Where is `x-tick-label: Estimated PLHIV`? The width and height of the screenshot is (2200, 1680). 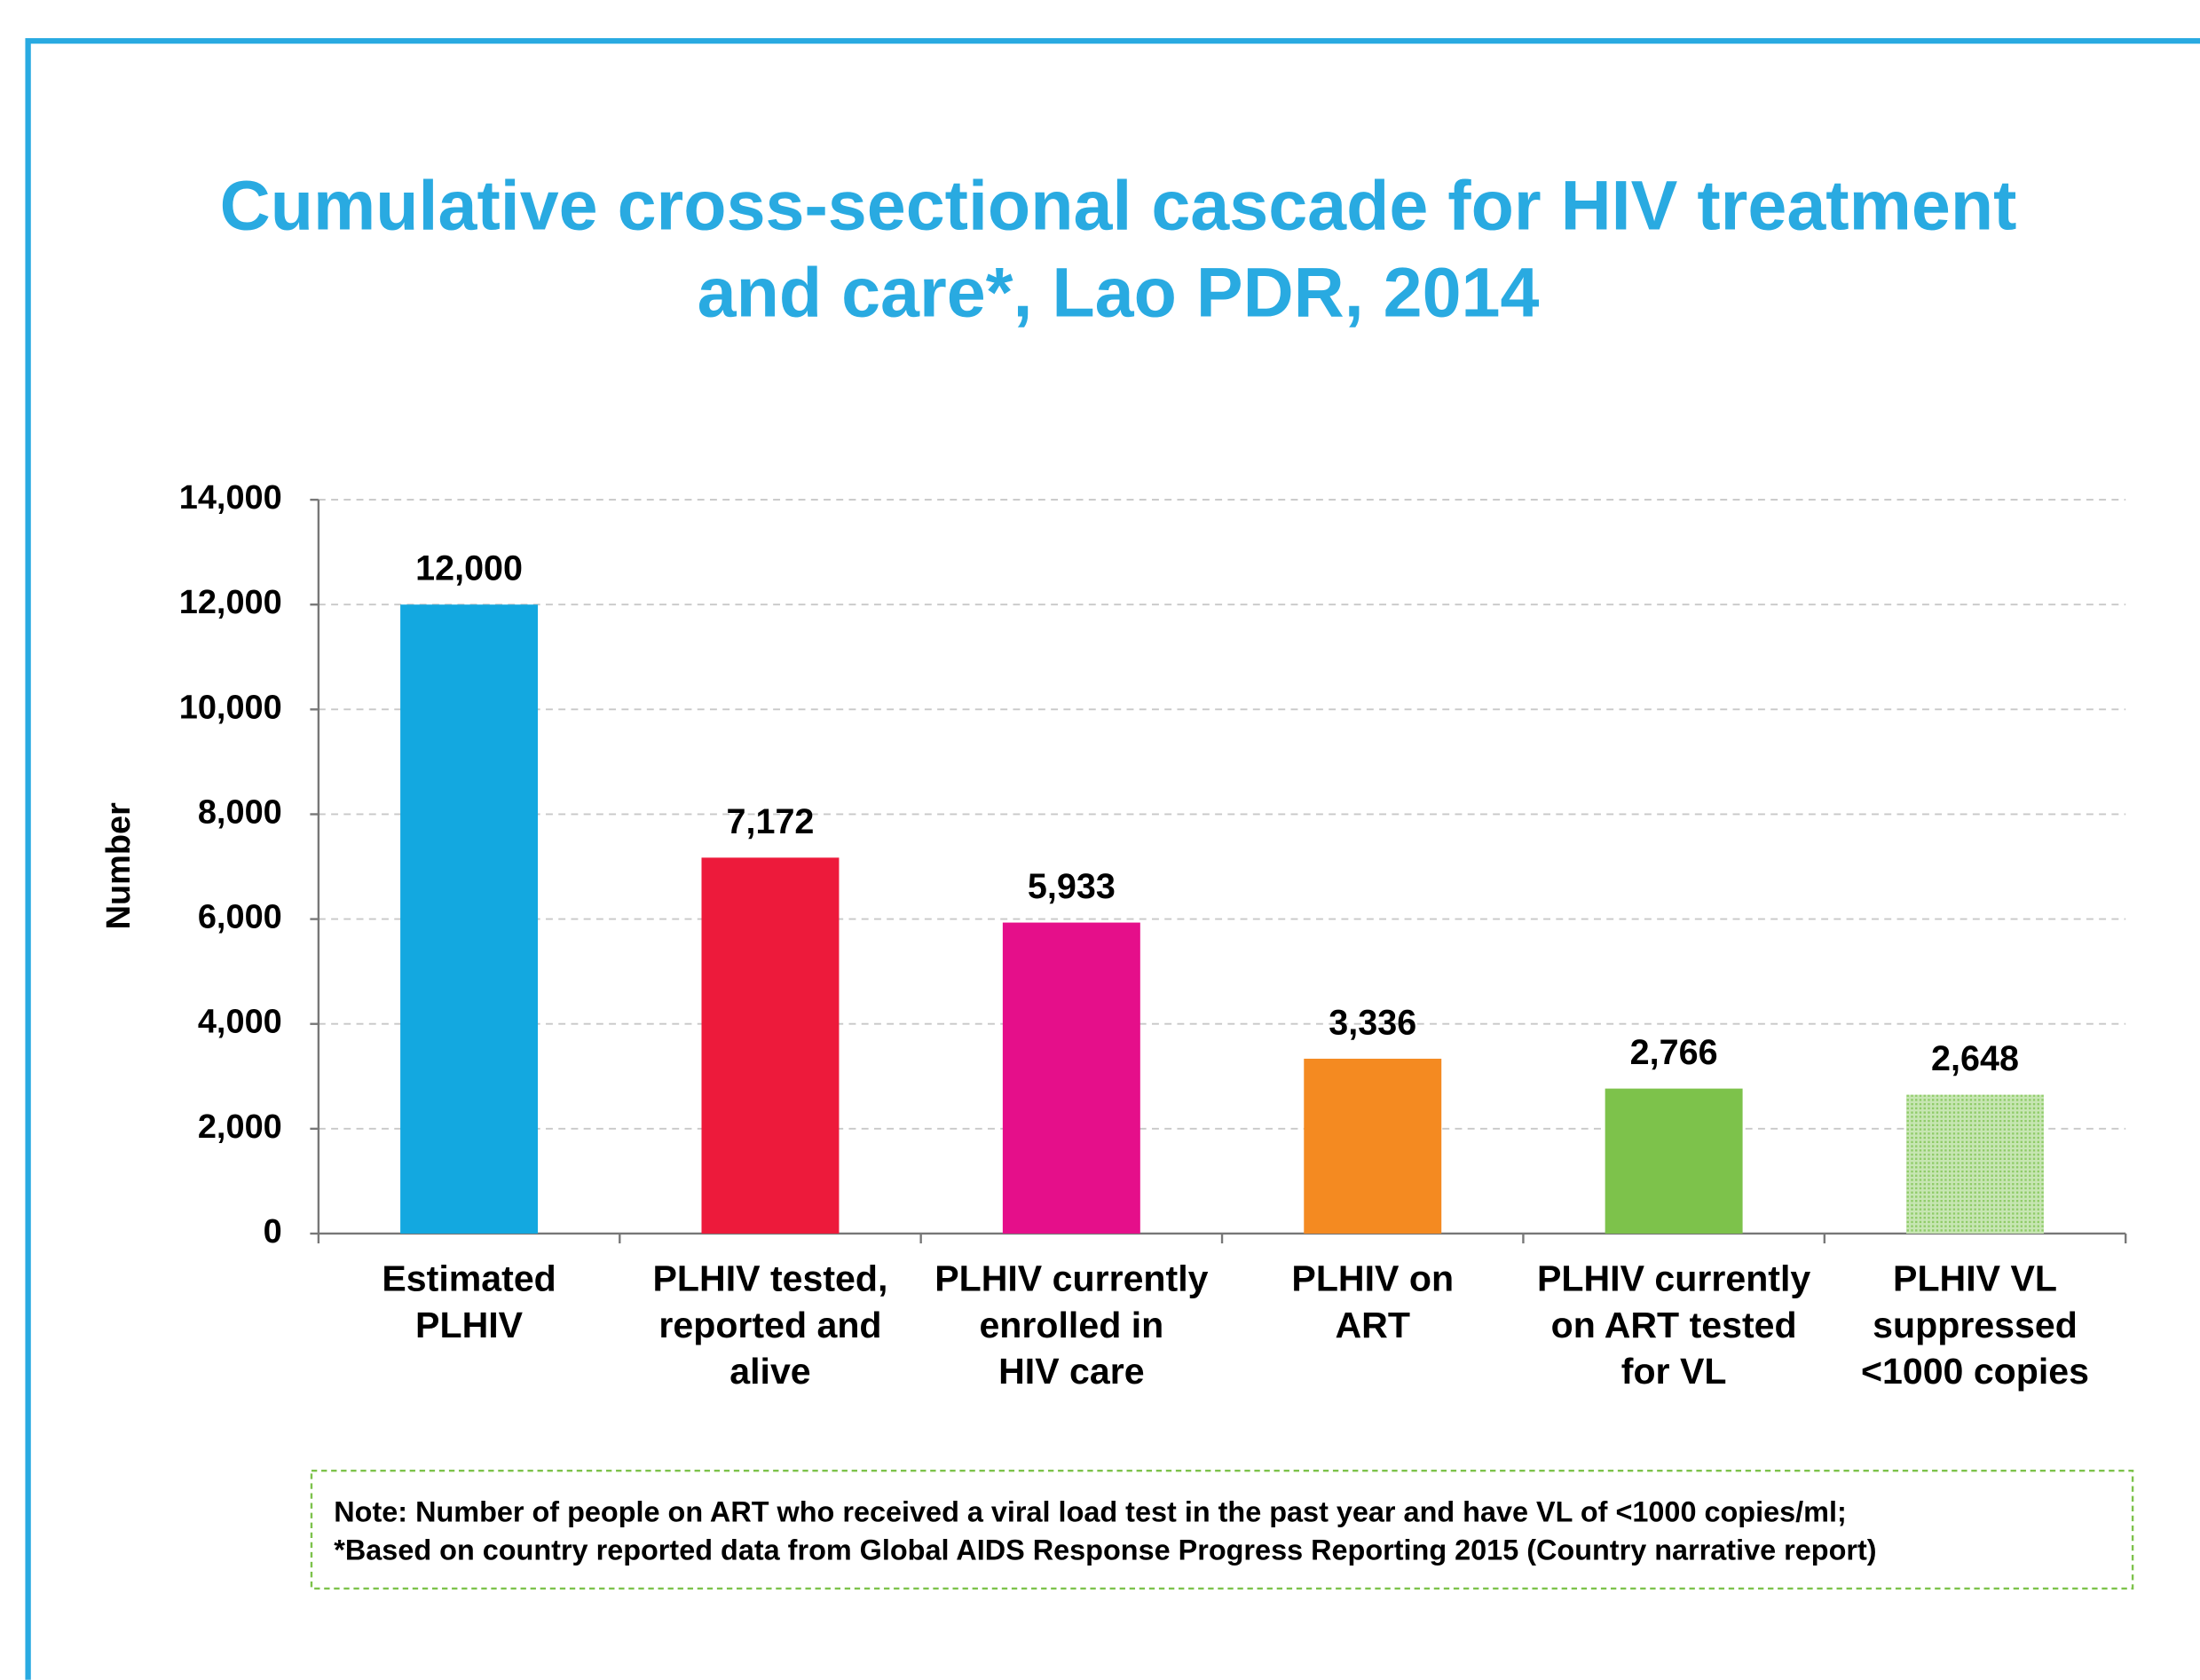
x-tick-label: Estimated PLHIV is located at coordinates (469, 1301).